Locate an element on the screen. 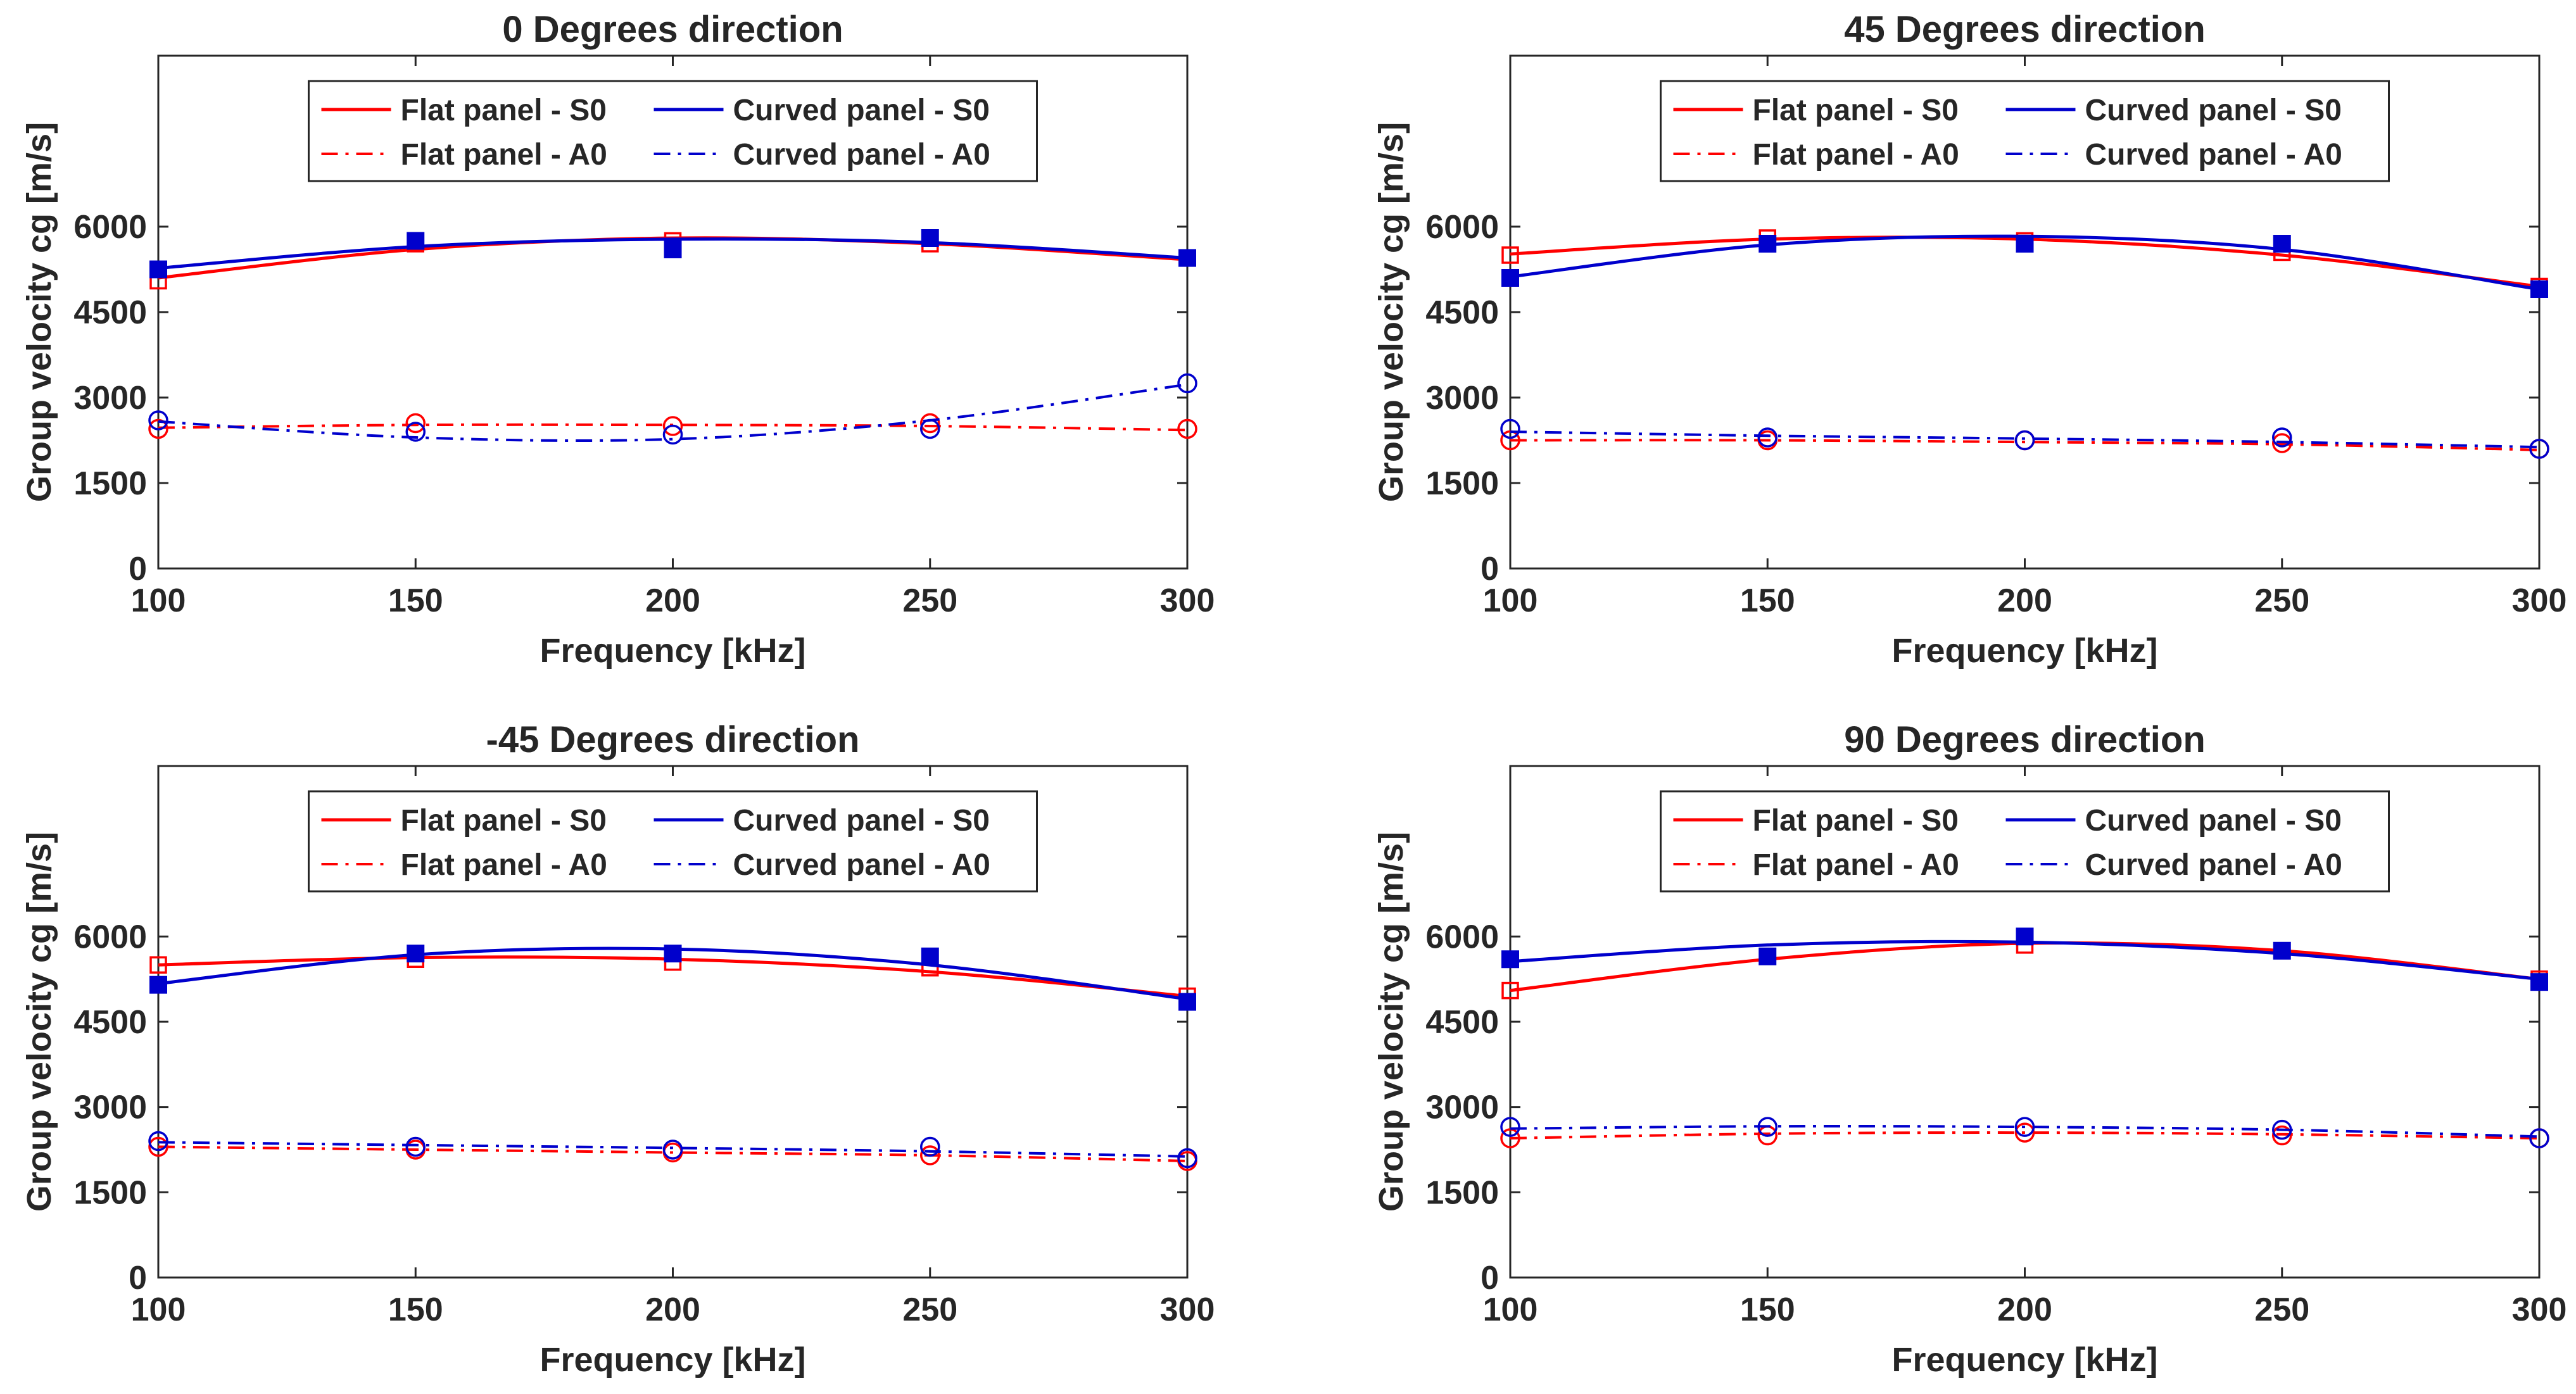 The height and width of the screenshot is (1394, 2576). legend-label-curved_a0: Curved panel - A0 is located at coordinates (861, 155).